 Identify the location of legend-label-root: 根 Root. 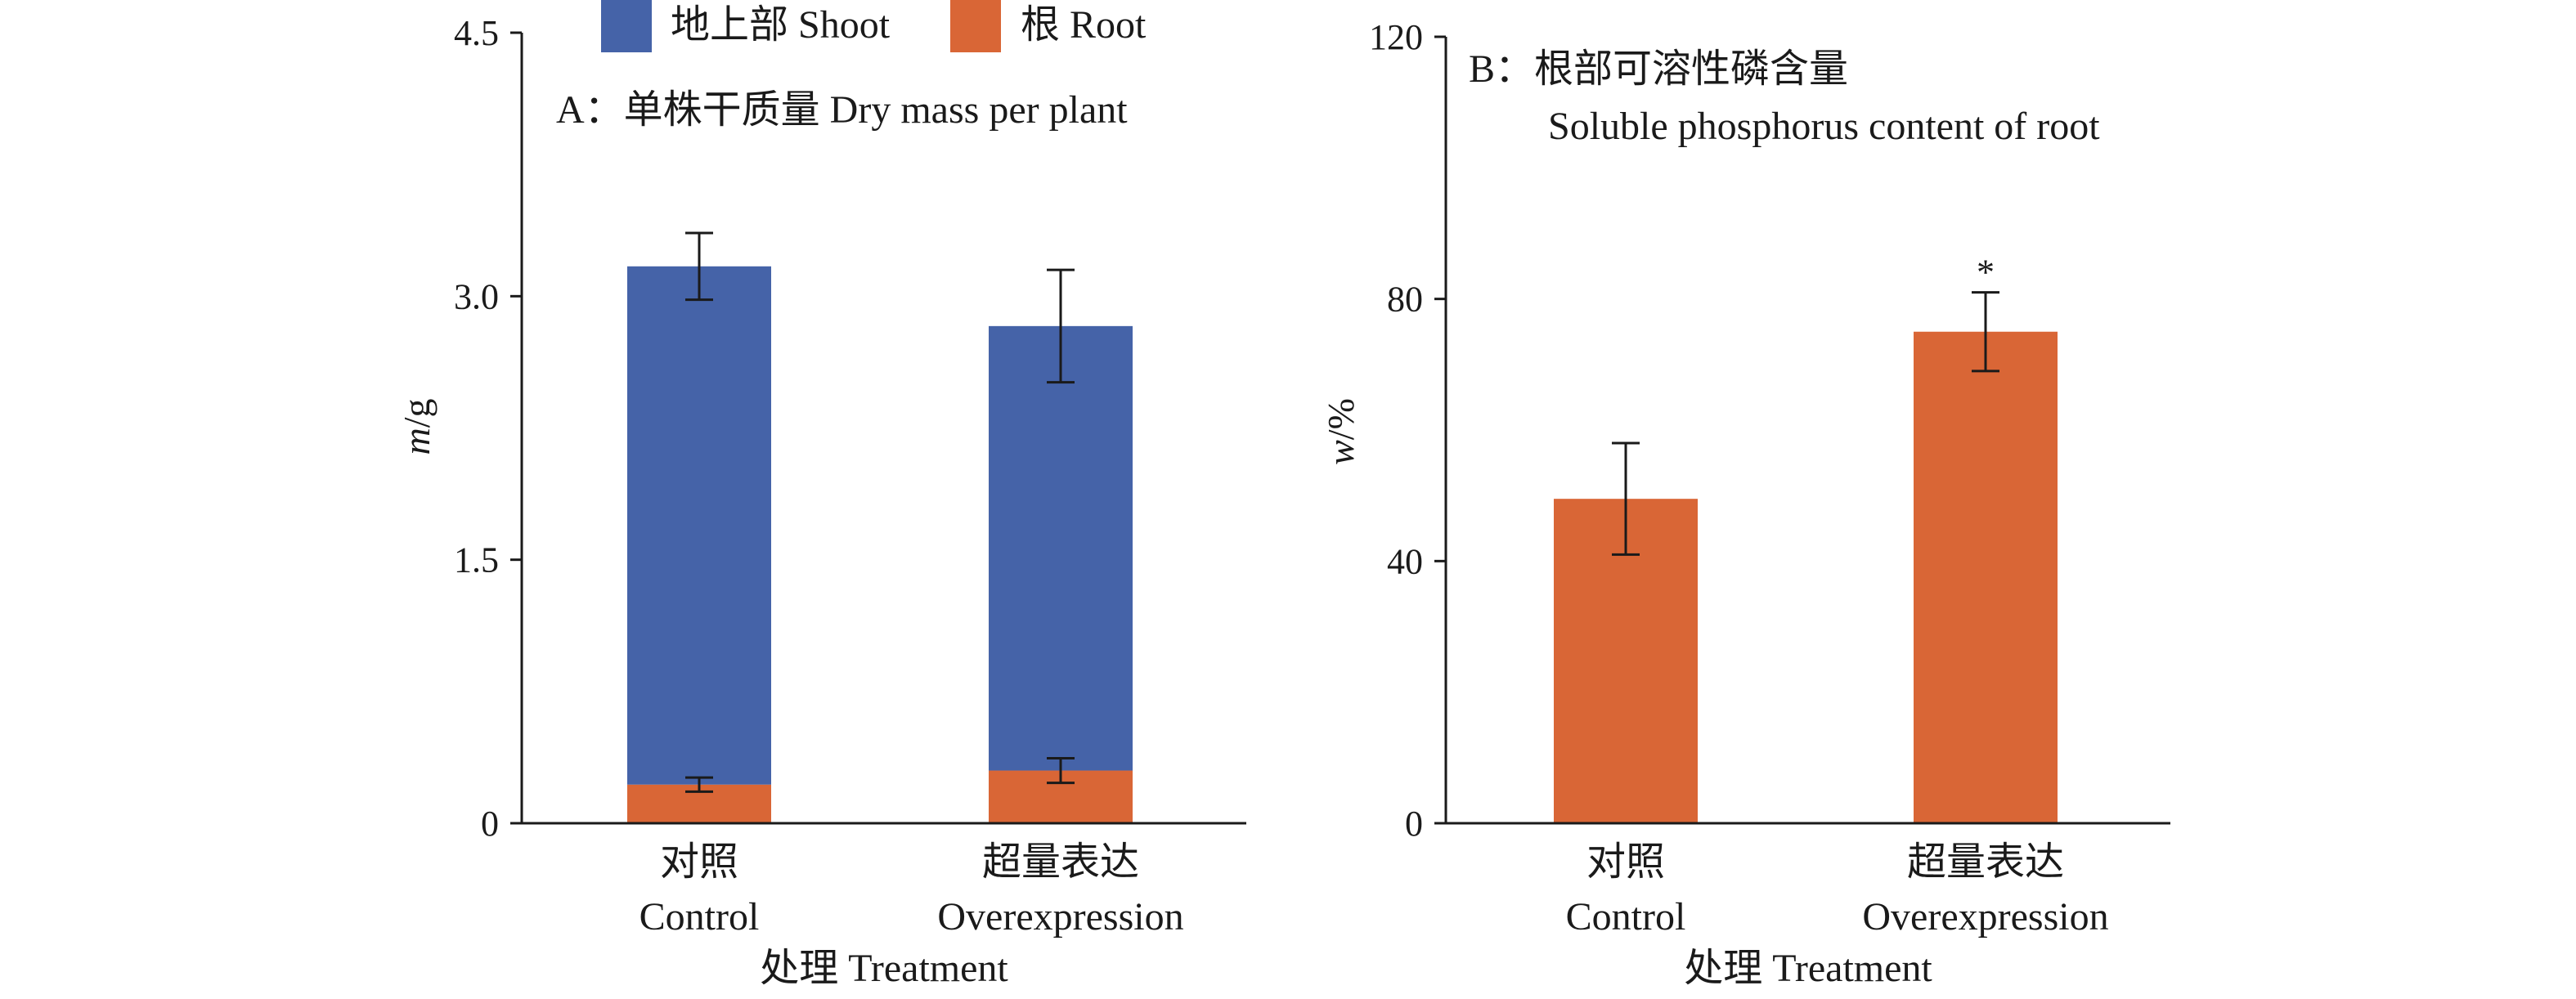
(1084, 25).